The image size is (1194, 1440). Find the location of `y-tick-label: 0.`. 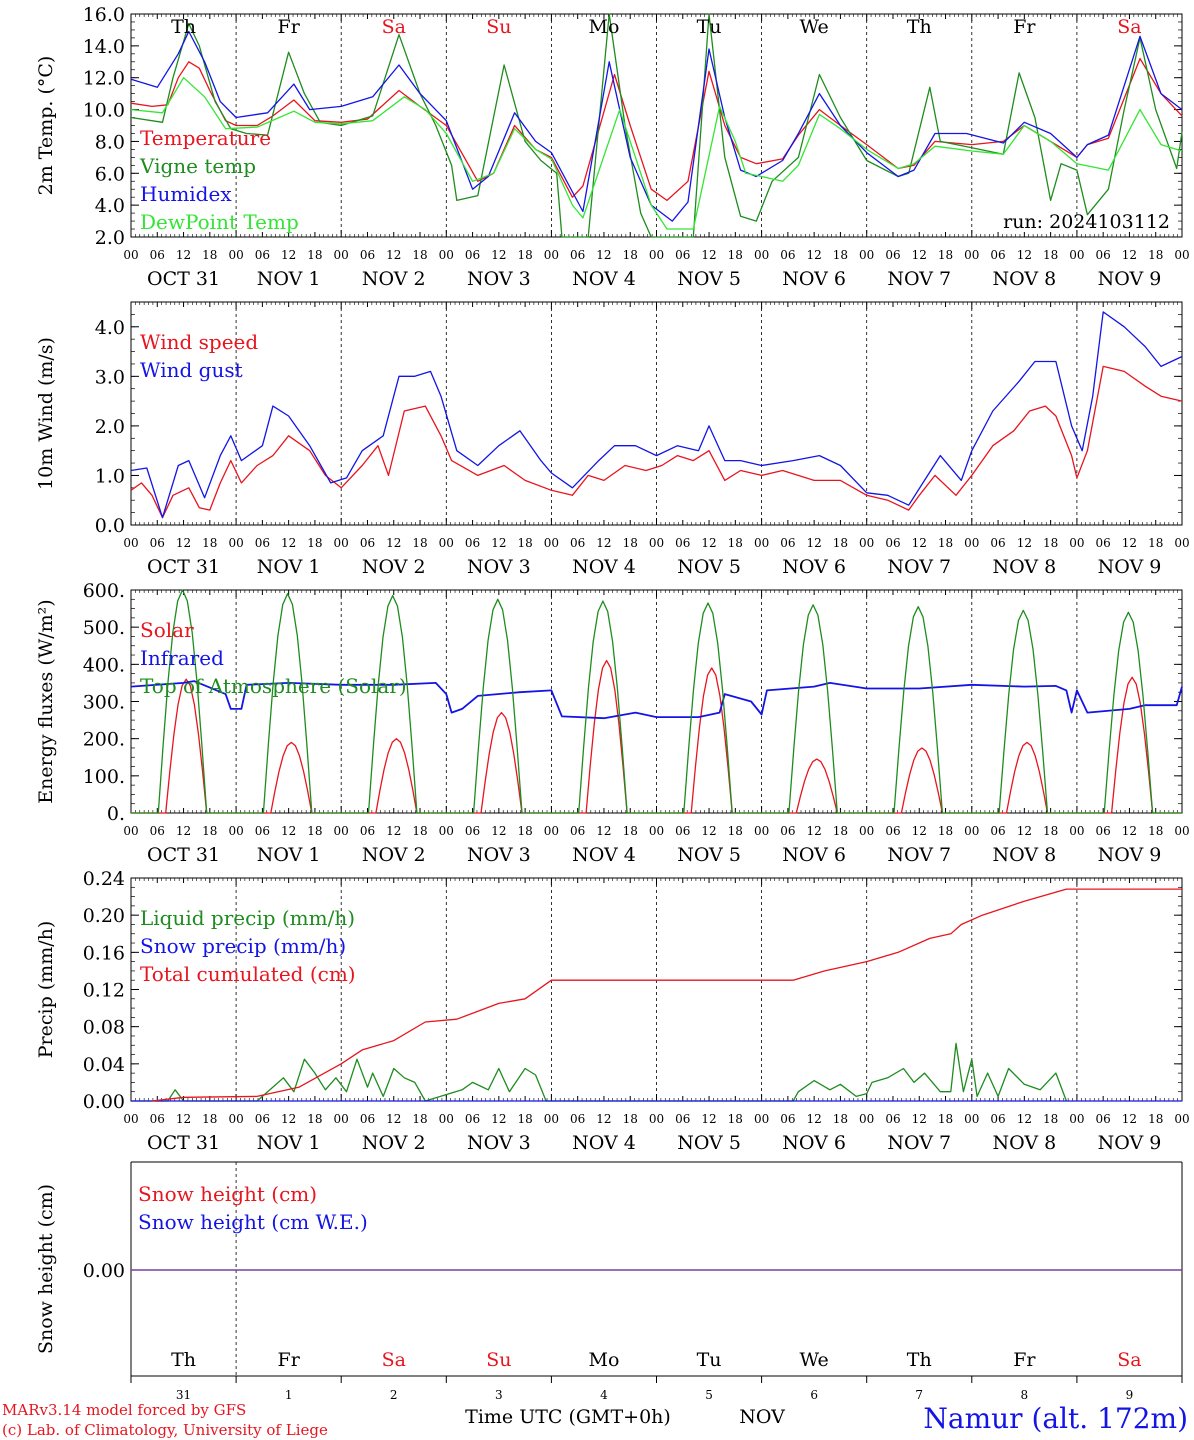

y-tick-label: 0. is located at coordinates (116, 814).